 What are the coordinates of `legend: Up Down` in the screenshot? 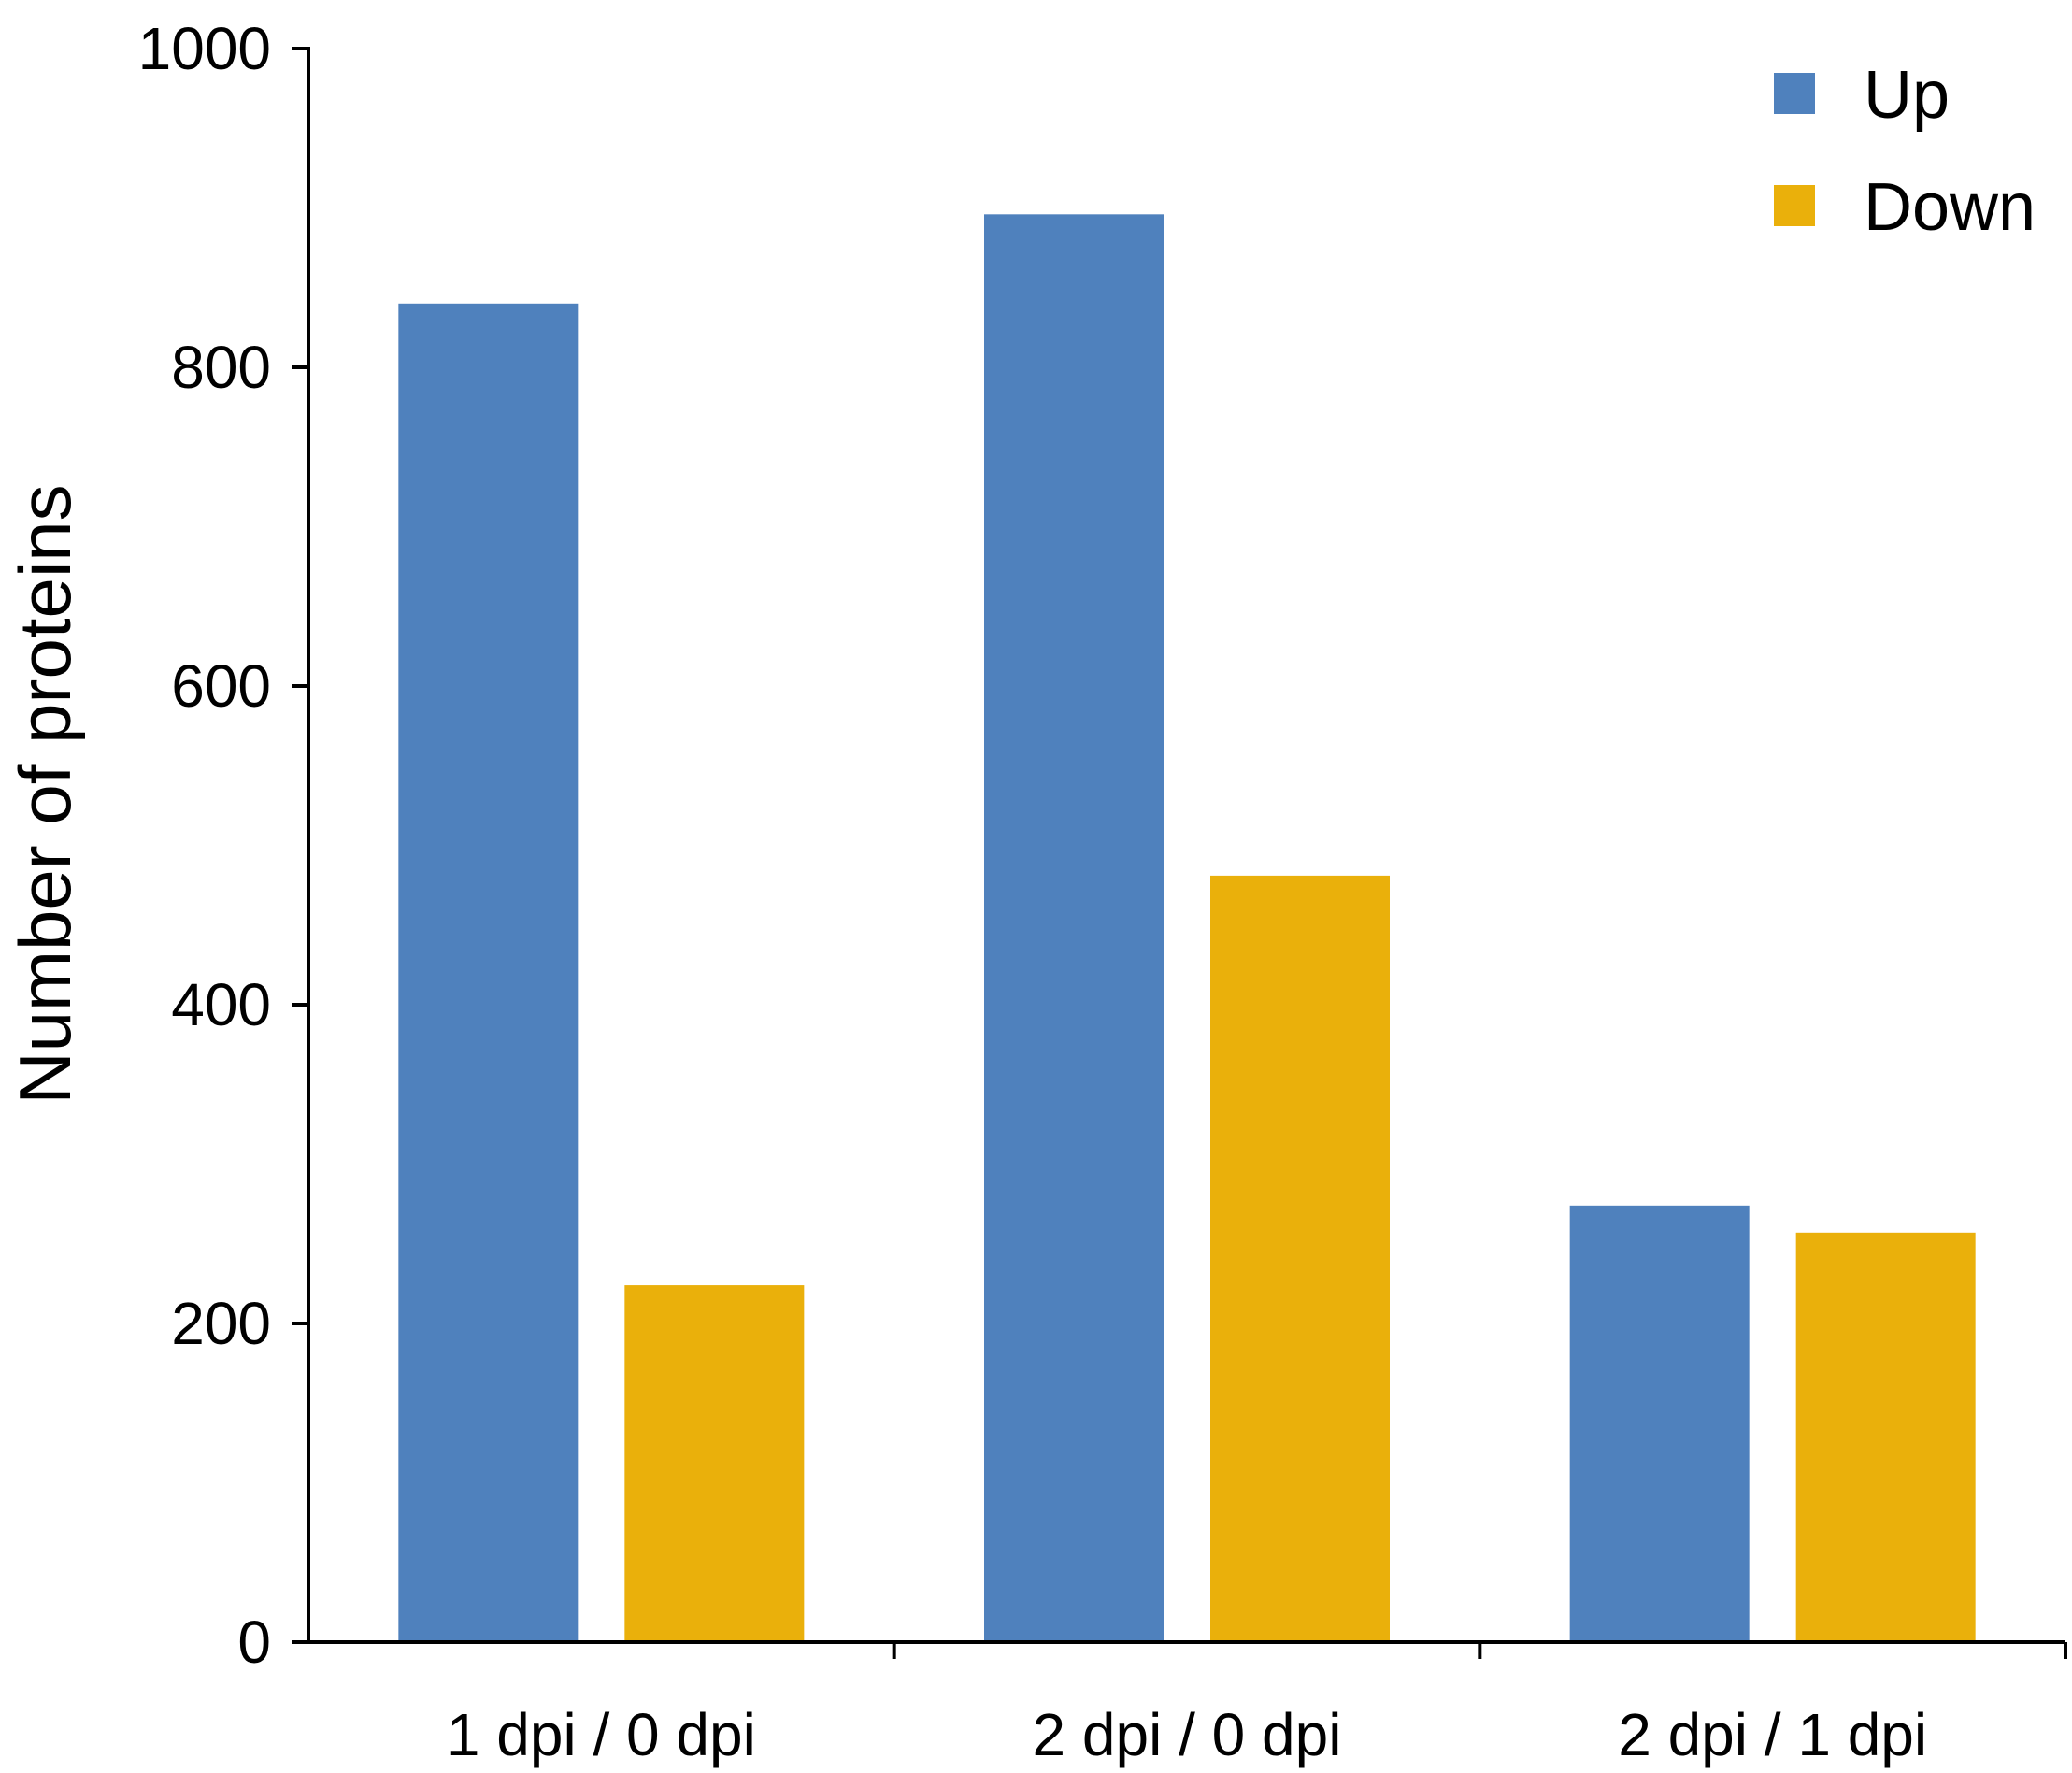 It's located at (1905, 152).